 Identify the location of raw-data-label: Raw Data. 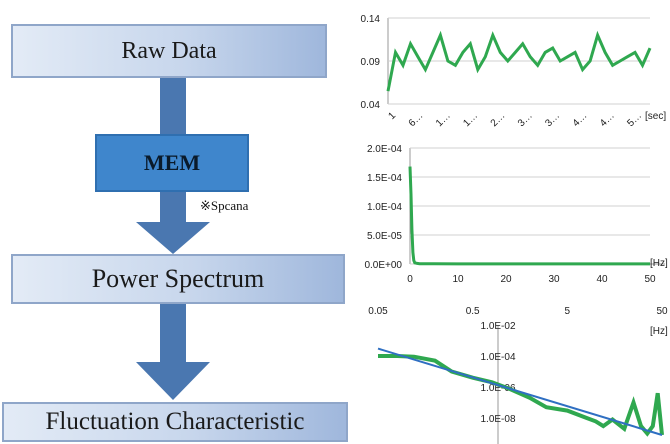
(169, 50).